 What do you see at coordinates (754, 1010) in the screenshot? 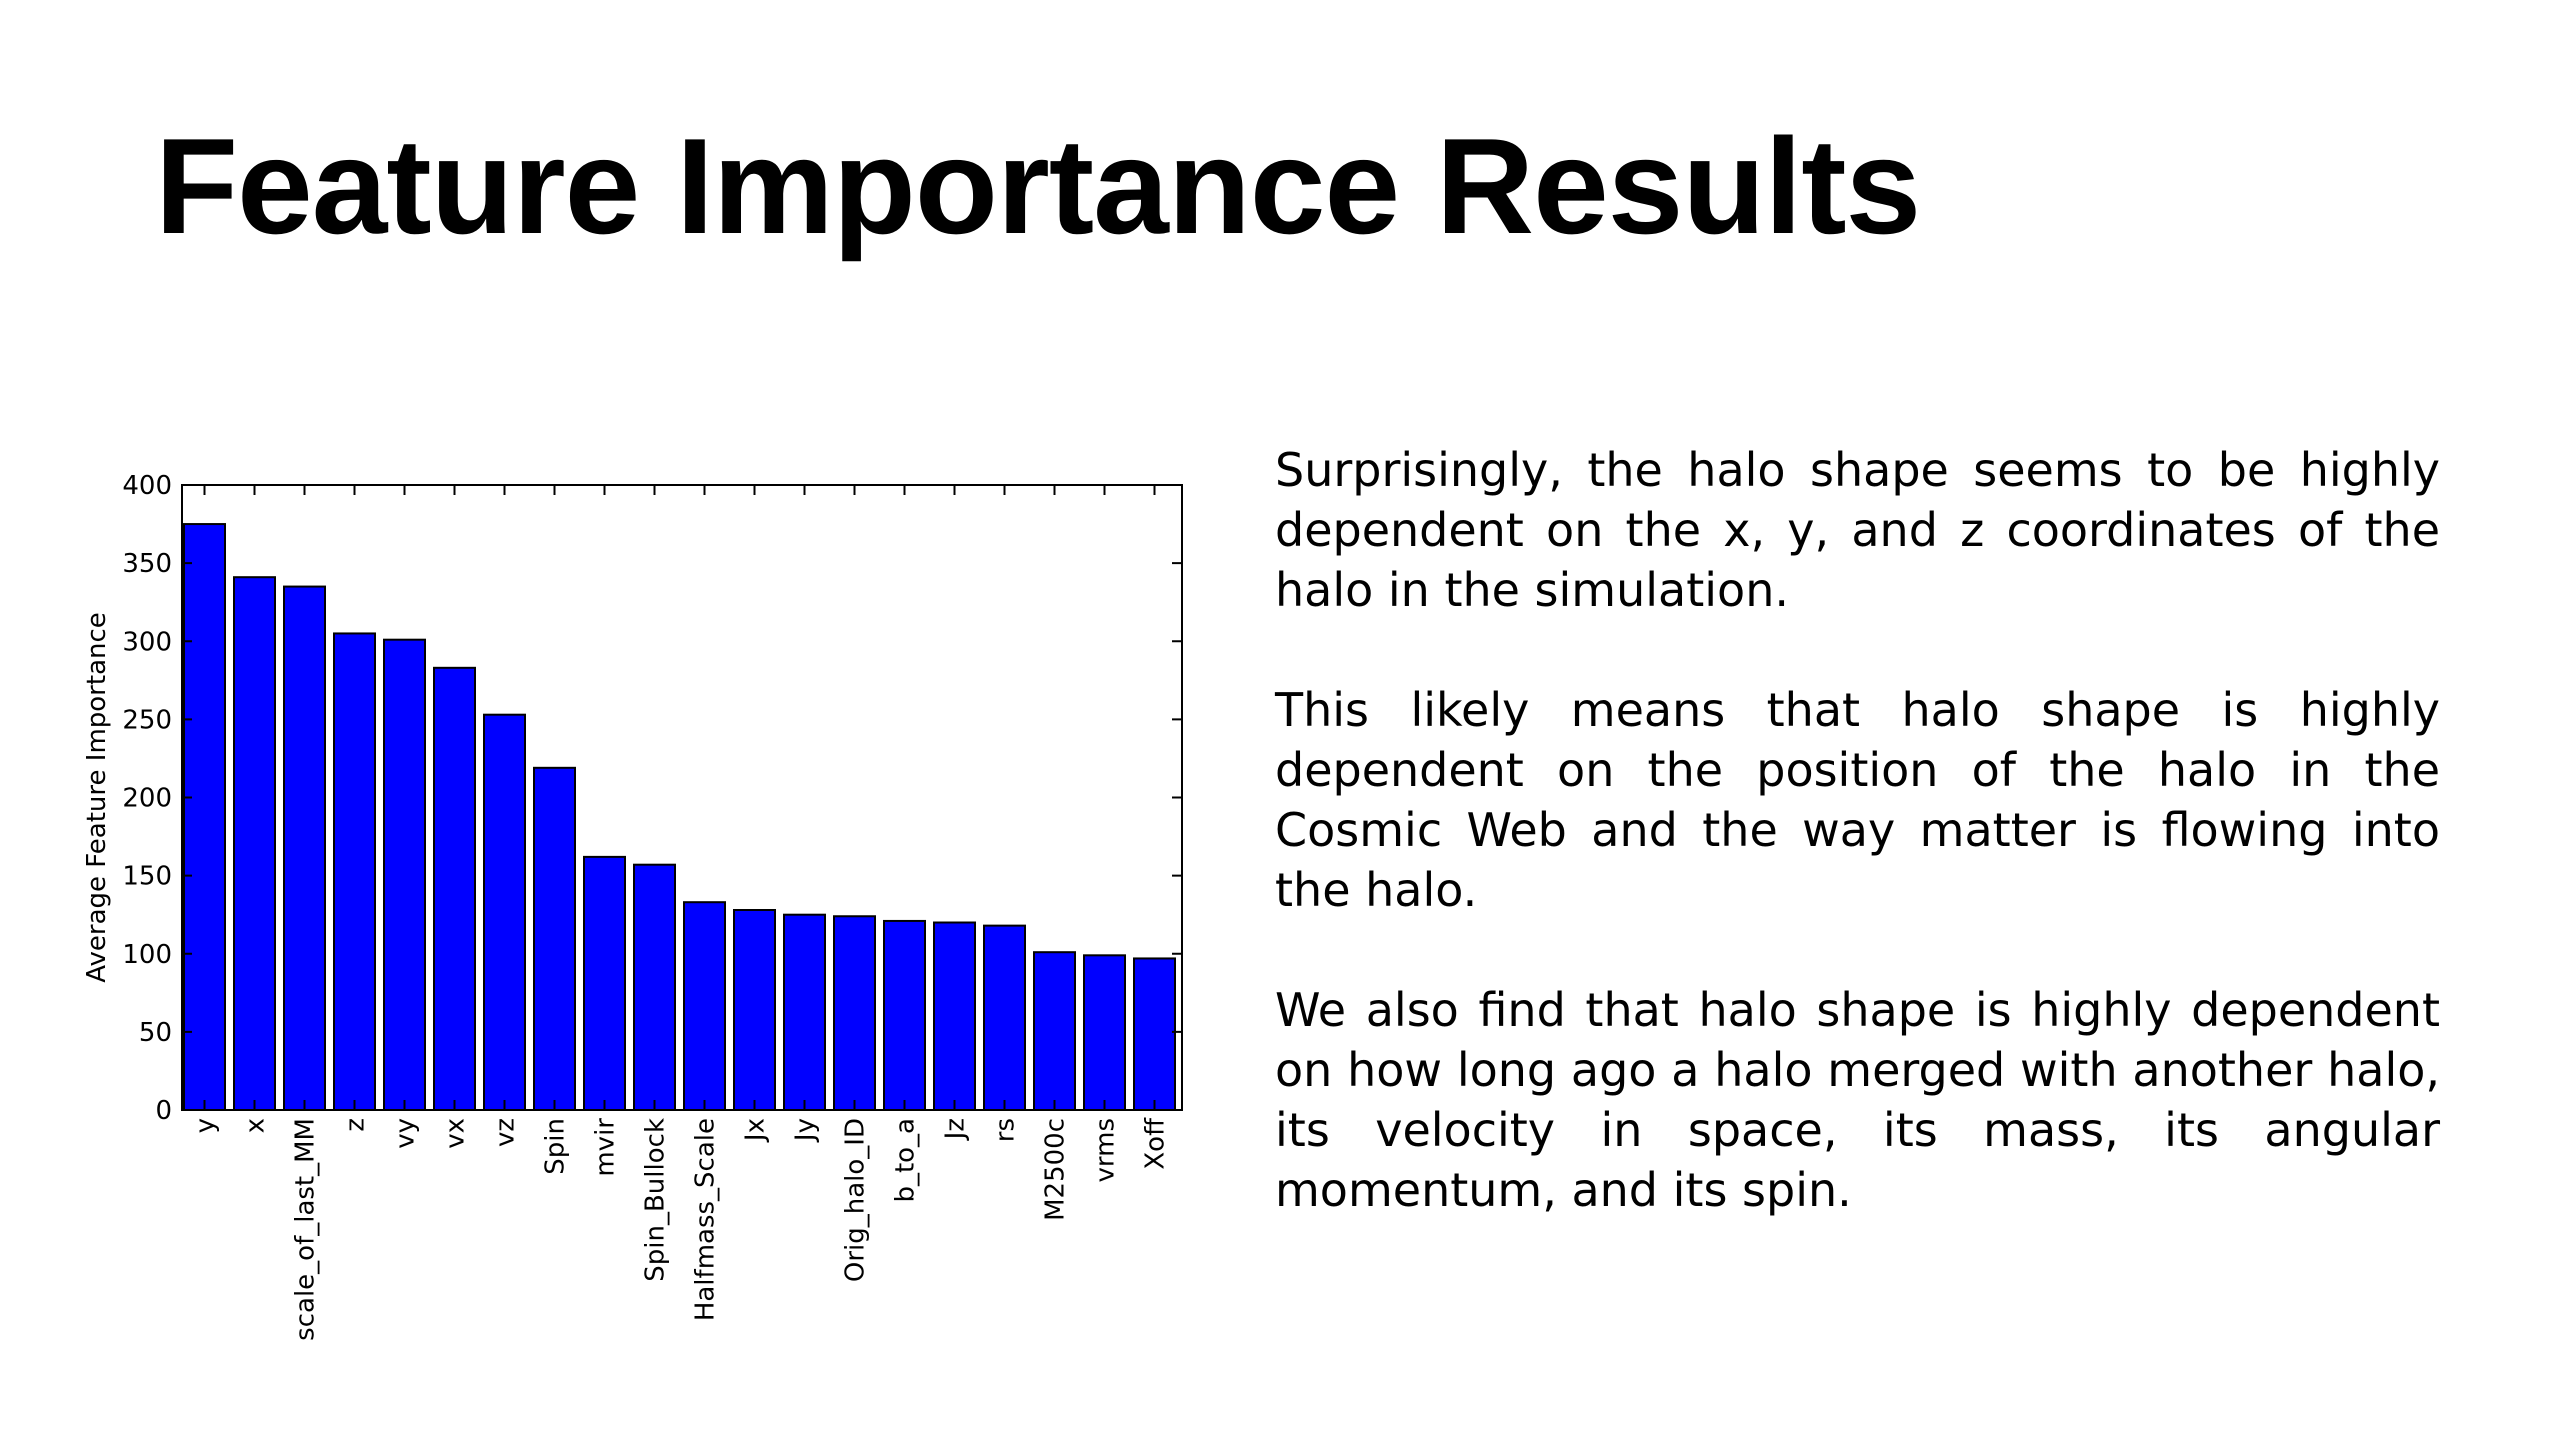
I see `bar-Jx` at bounding box center [754, 1010].